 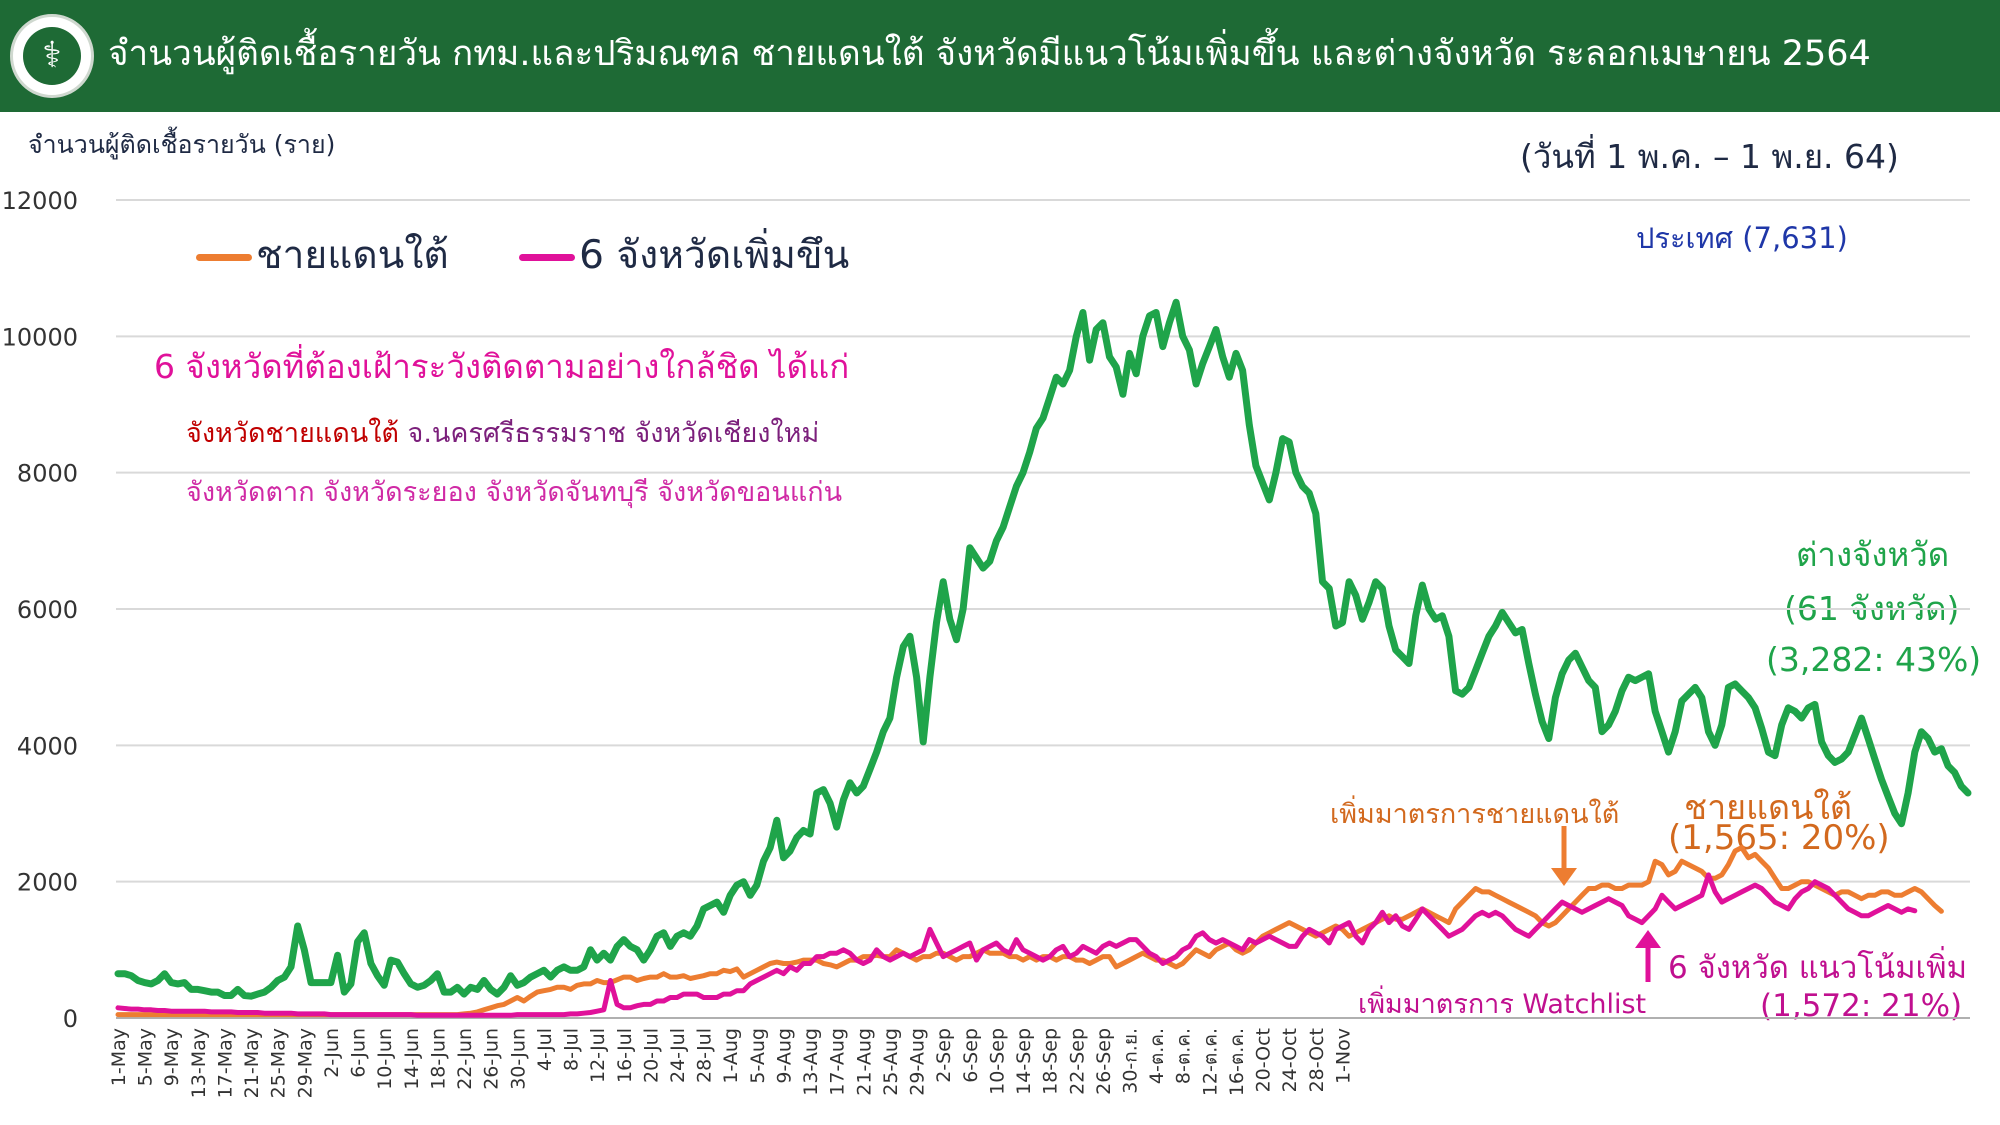 What do you see at coordinates (1237, 1062) in the screenshot?
I see `x-tick-label: 16-ต.ค.` at bounding box center [1237, 1062].